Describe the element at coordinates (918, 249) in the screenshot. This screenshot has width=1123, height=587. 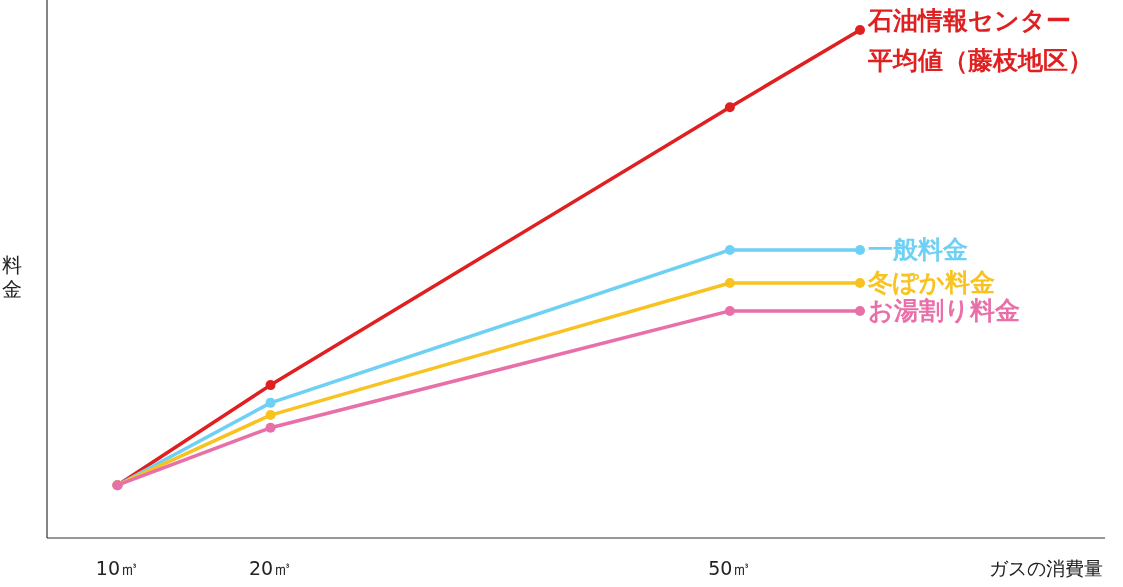
I see `series-label: 一般料金` at that location.